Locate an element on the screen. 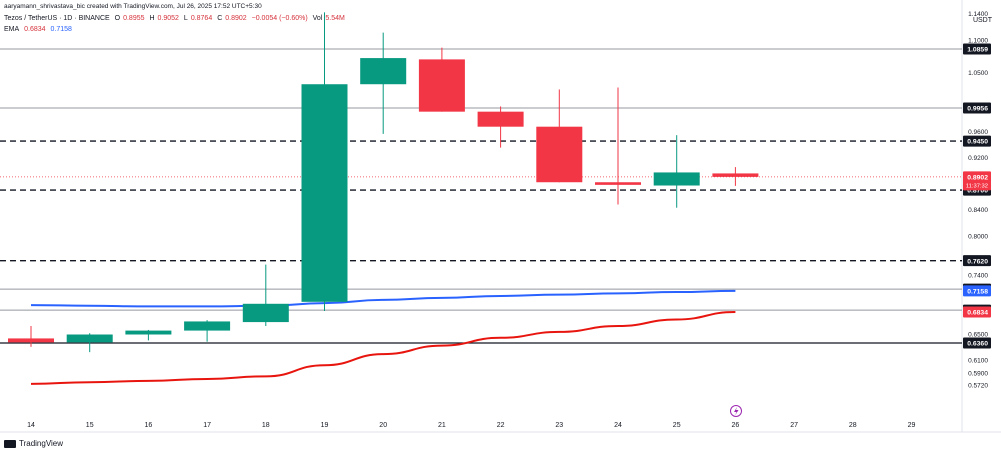 This screenshot has width=1001, height=453. last-price-badge: 0.8902 is located at coordinates (977, 177).